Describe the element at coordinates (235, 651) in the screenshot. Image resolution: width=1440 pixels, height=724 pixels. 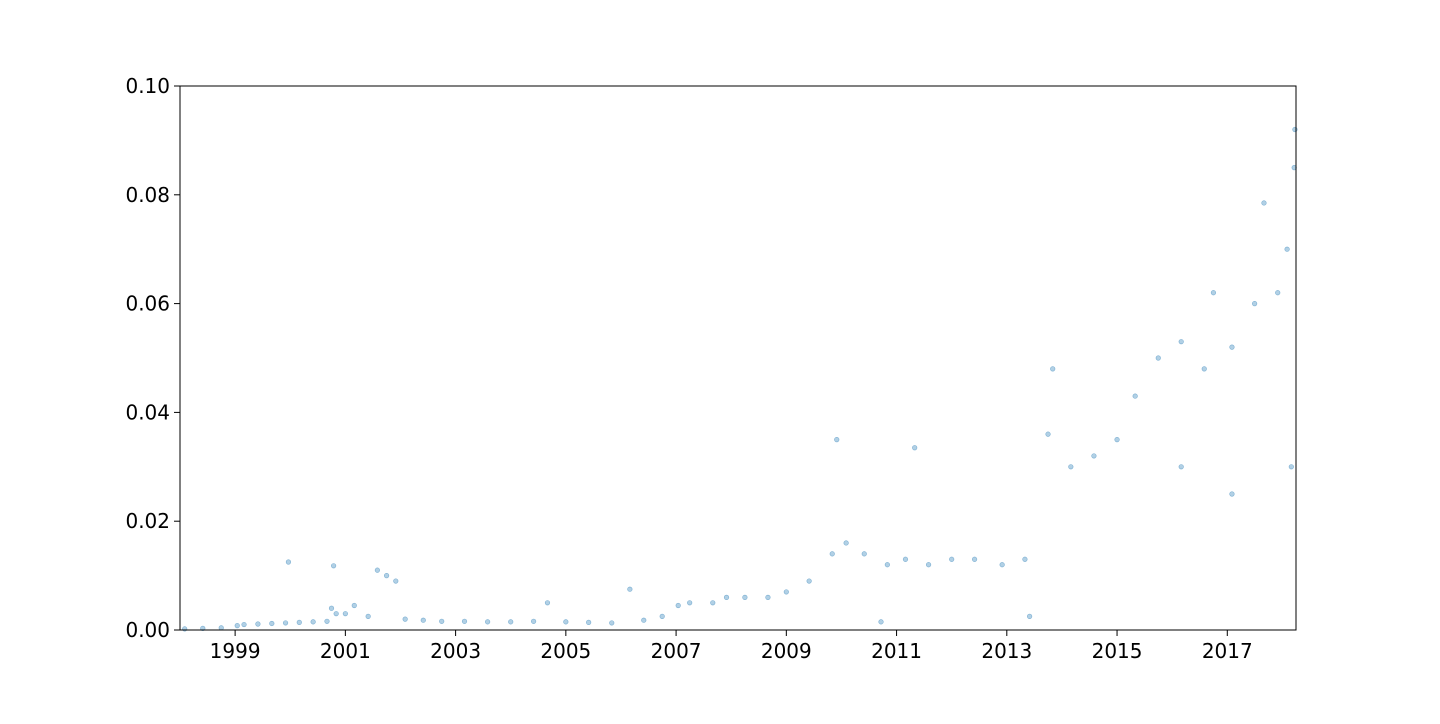
I see `x-tick-label: 1999` at that location.